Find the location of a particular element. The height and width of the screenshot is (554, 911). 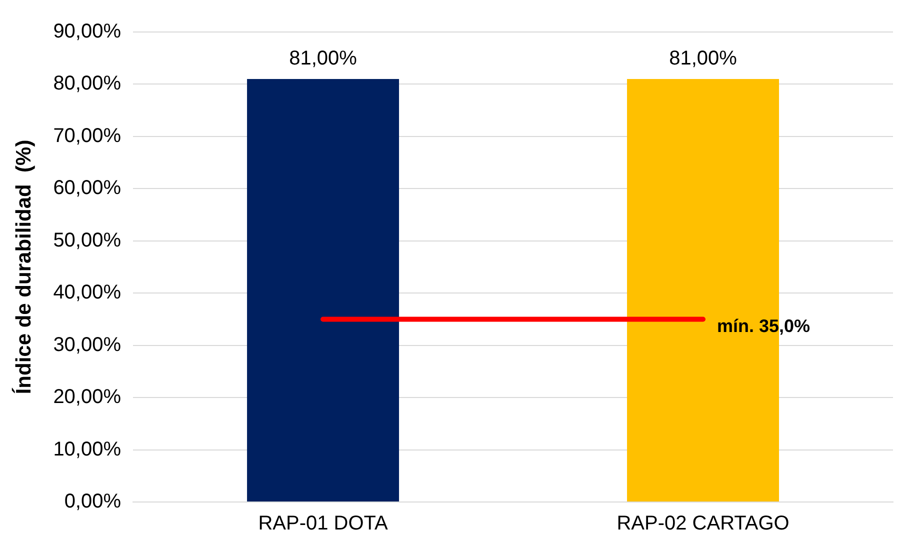

y-tick-label: 20,00% is located at coordinates (87, 397).